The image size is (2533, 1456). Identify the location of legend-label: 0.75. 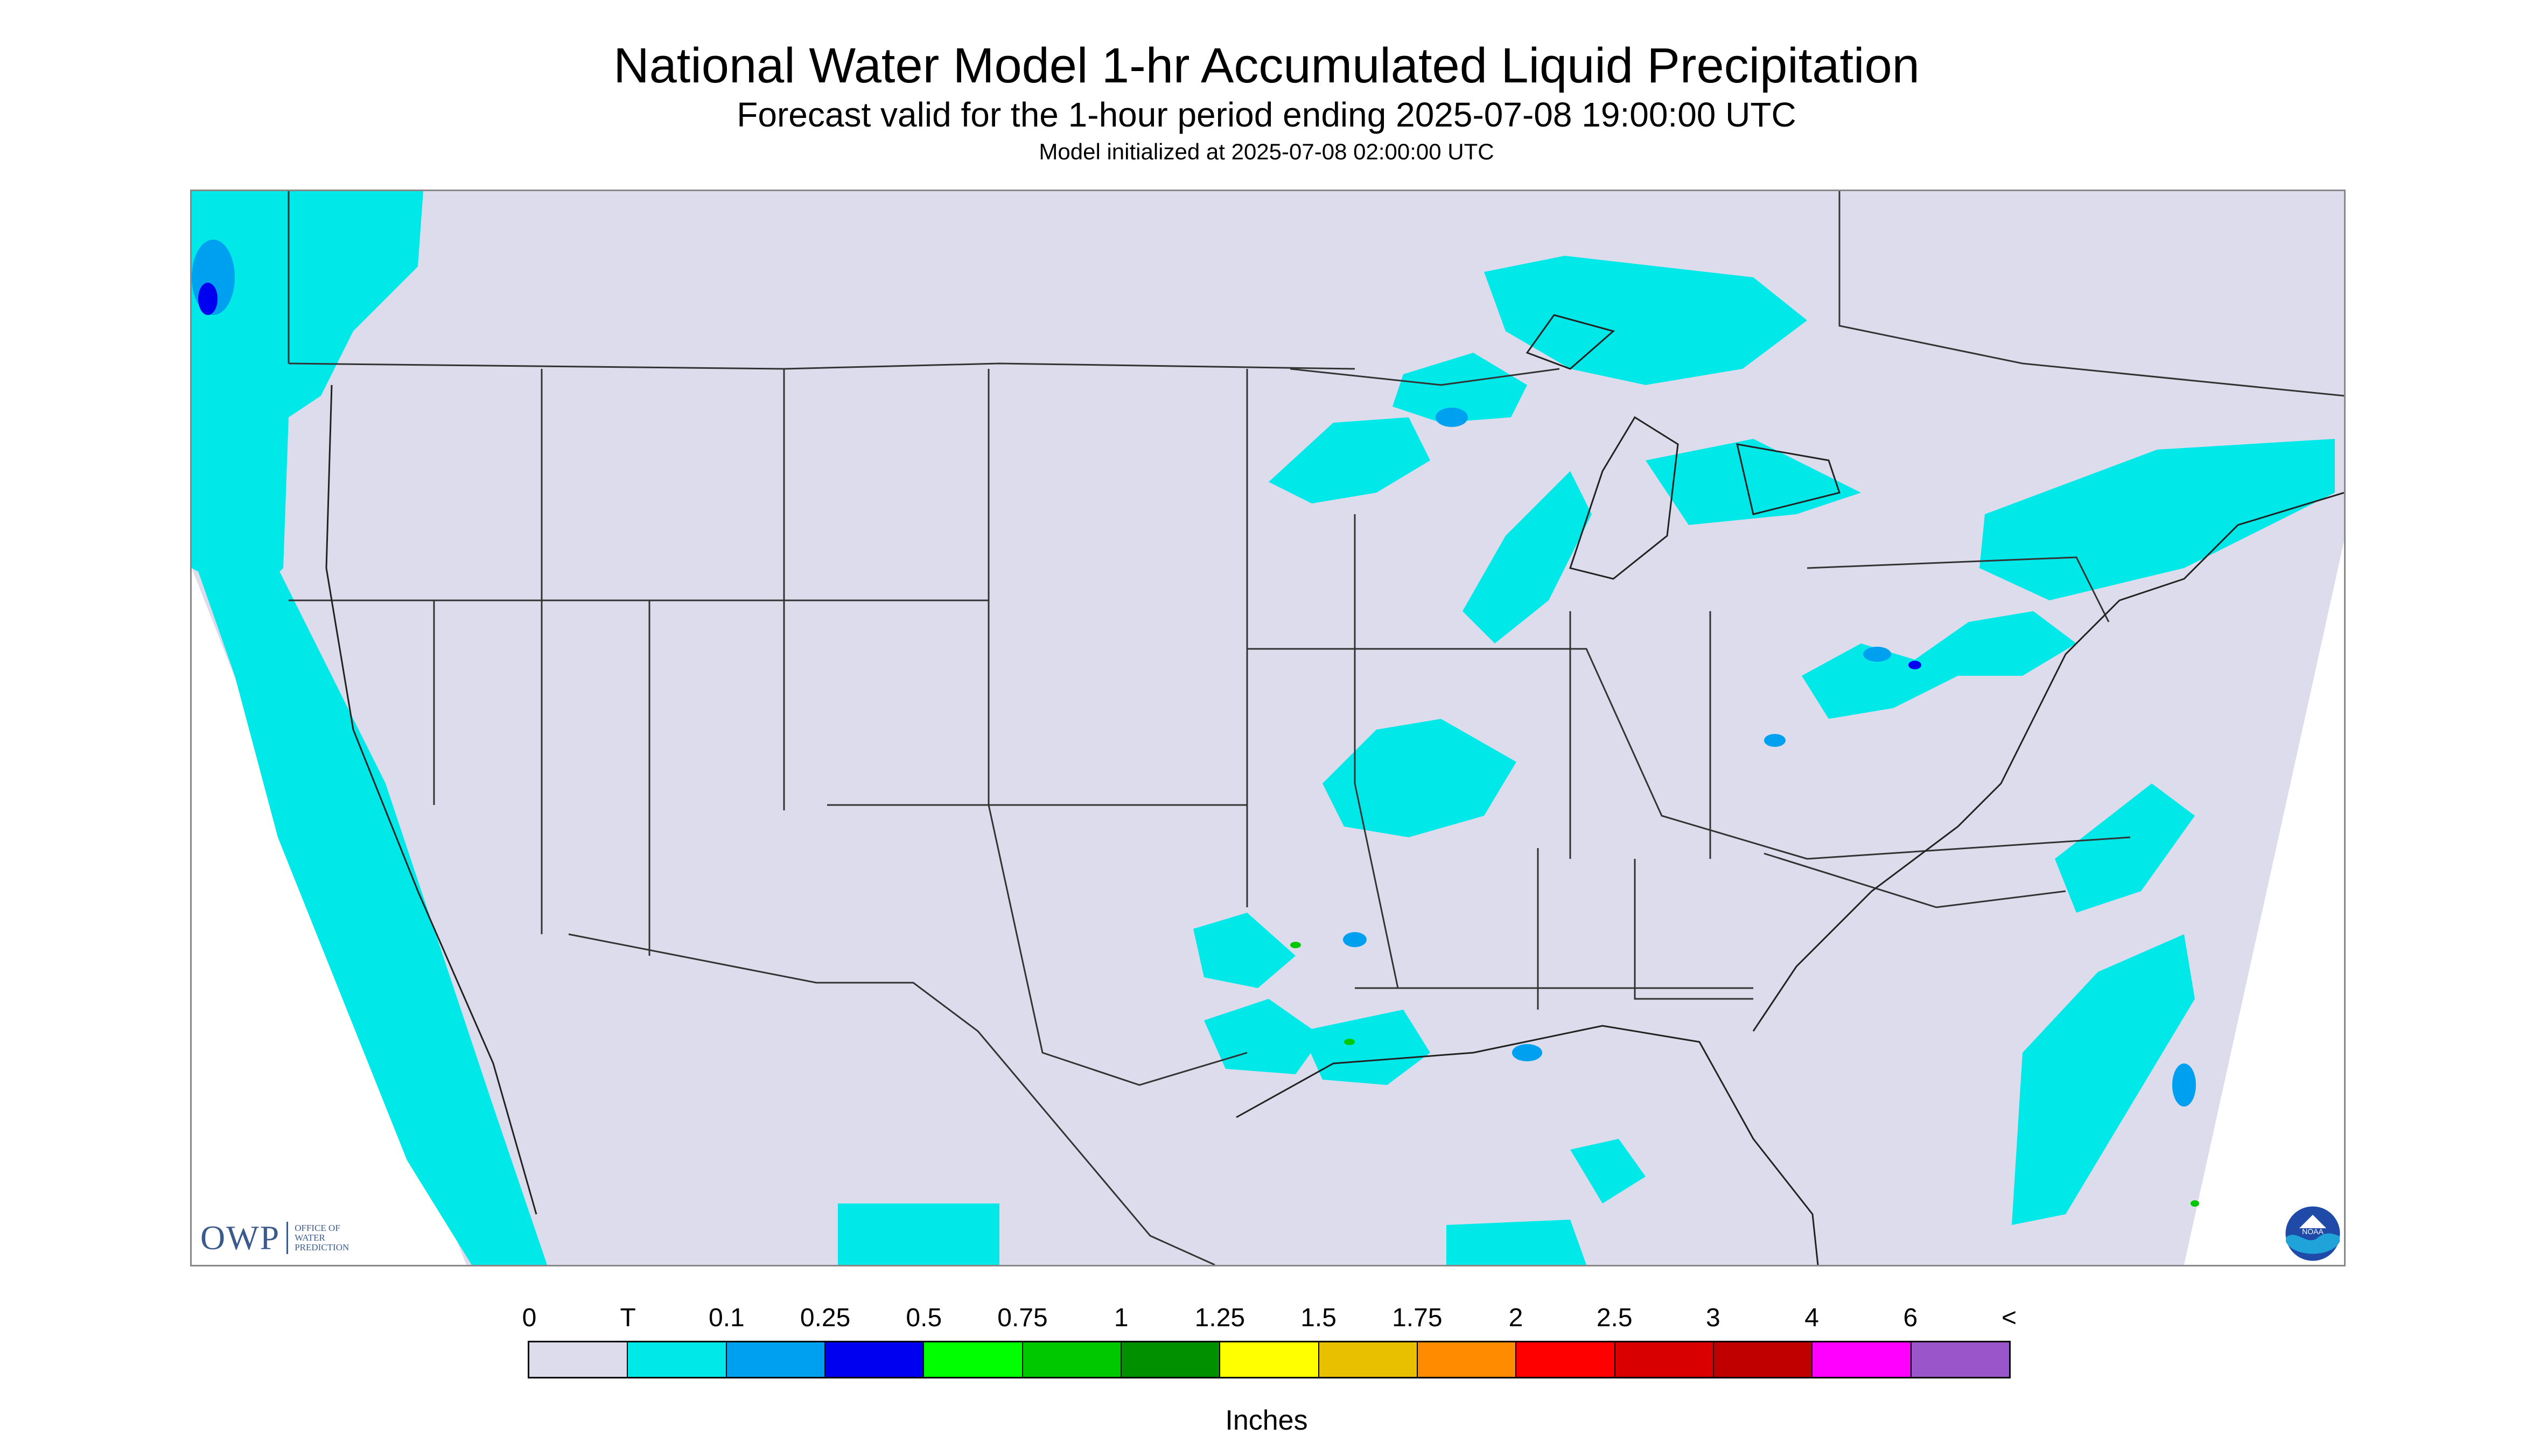
(1023, 1318).